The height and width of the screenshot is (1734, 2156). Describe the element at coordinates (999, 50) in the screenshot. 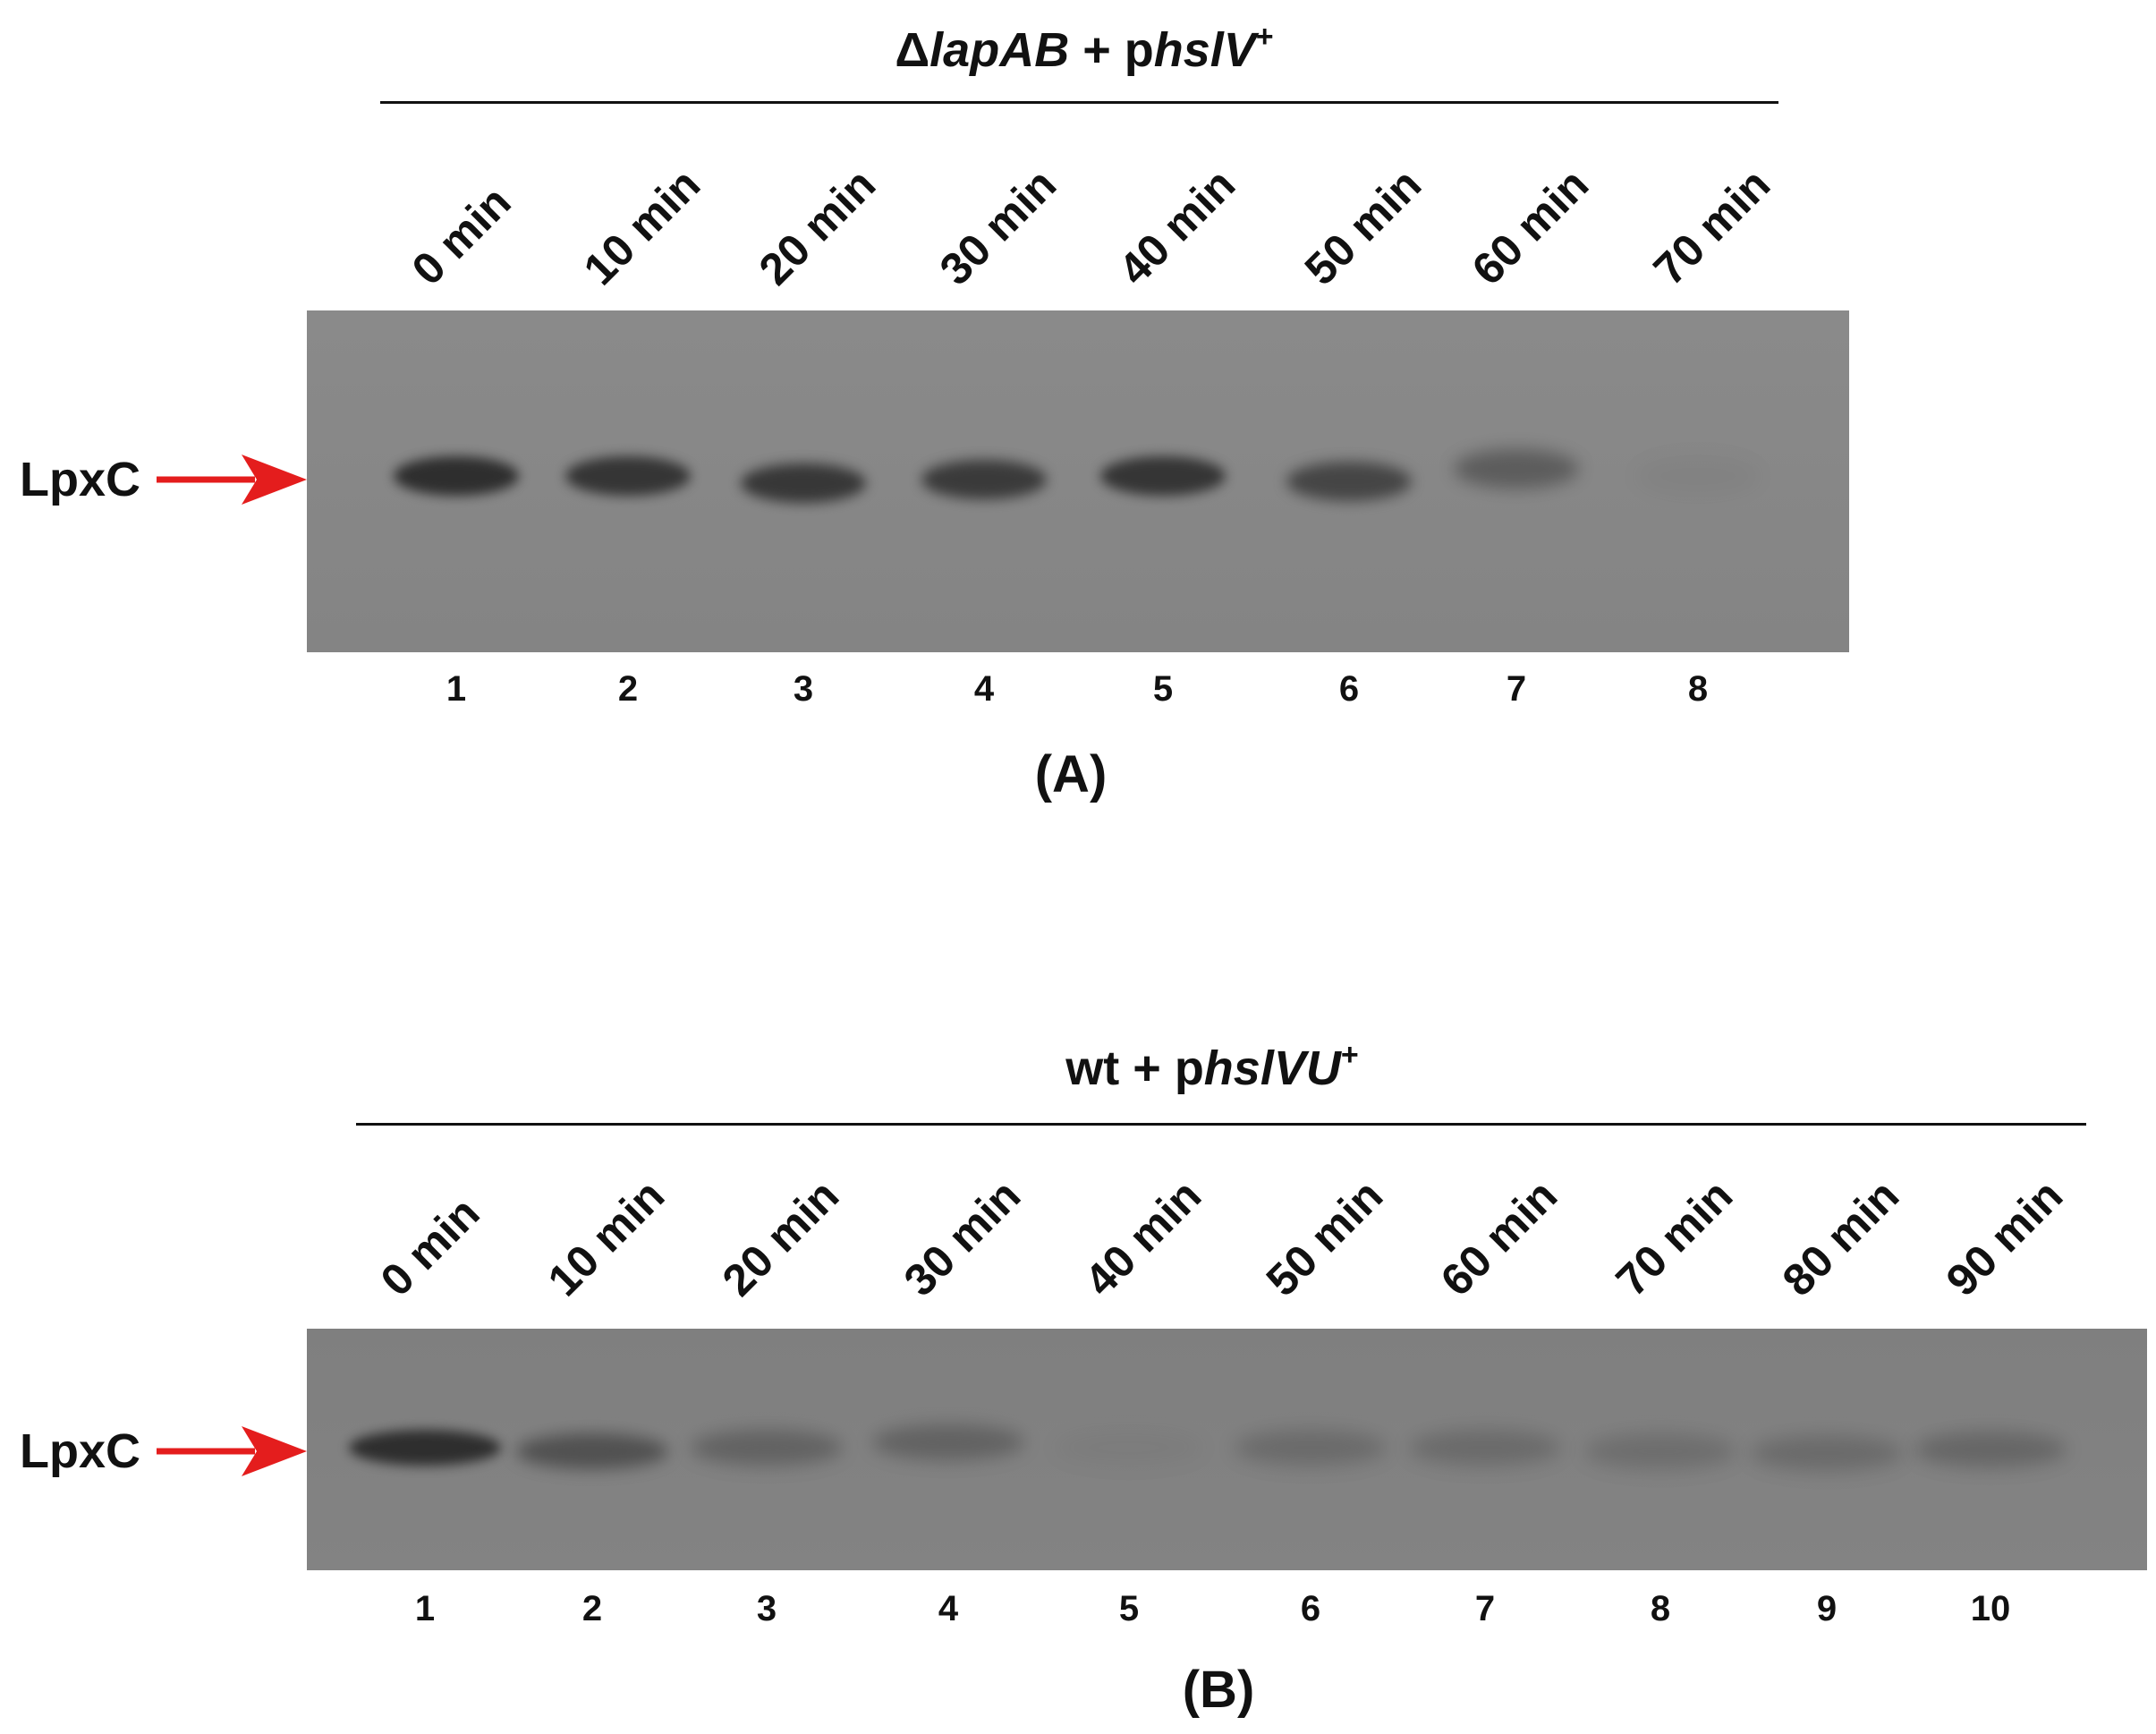

I see `gene-name: lapAB` at that location.